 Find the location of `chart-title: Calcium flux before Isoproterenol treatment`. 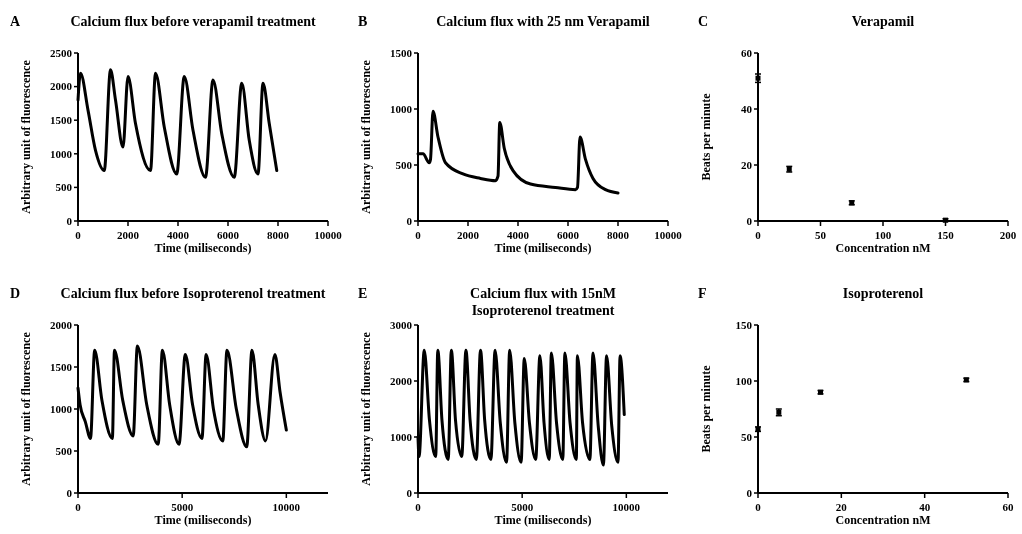

chart-title: Calcium flux before Isoproterenol treatment is located at coordinates (193, 293).